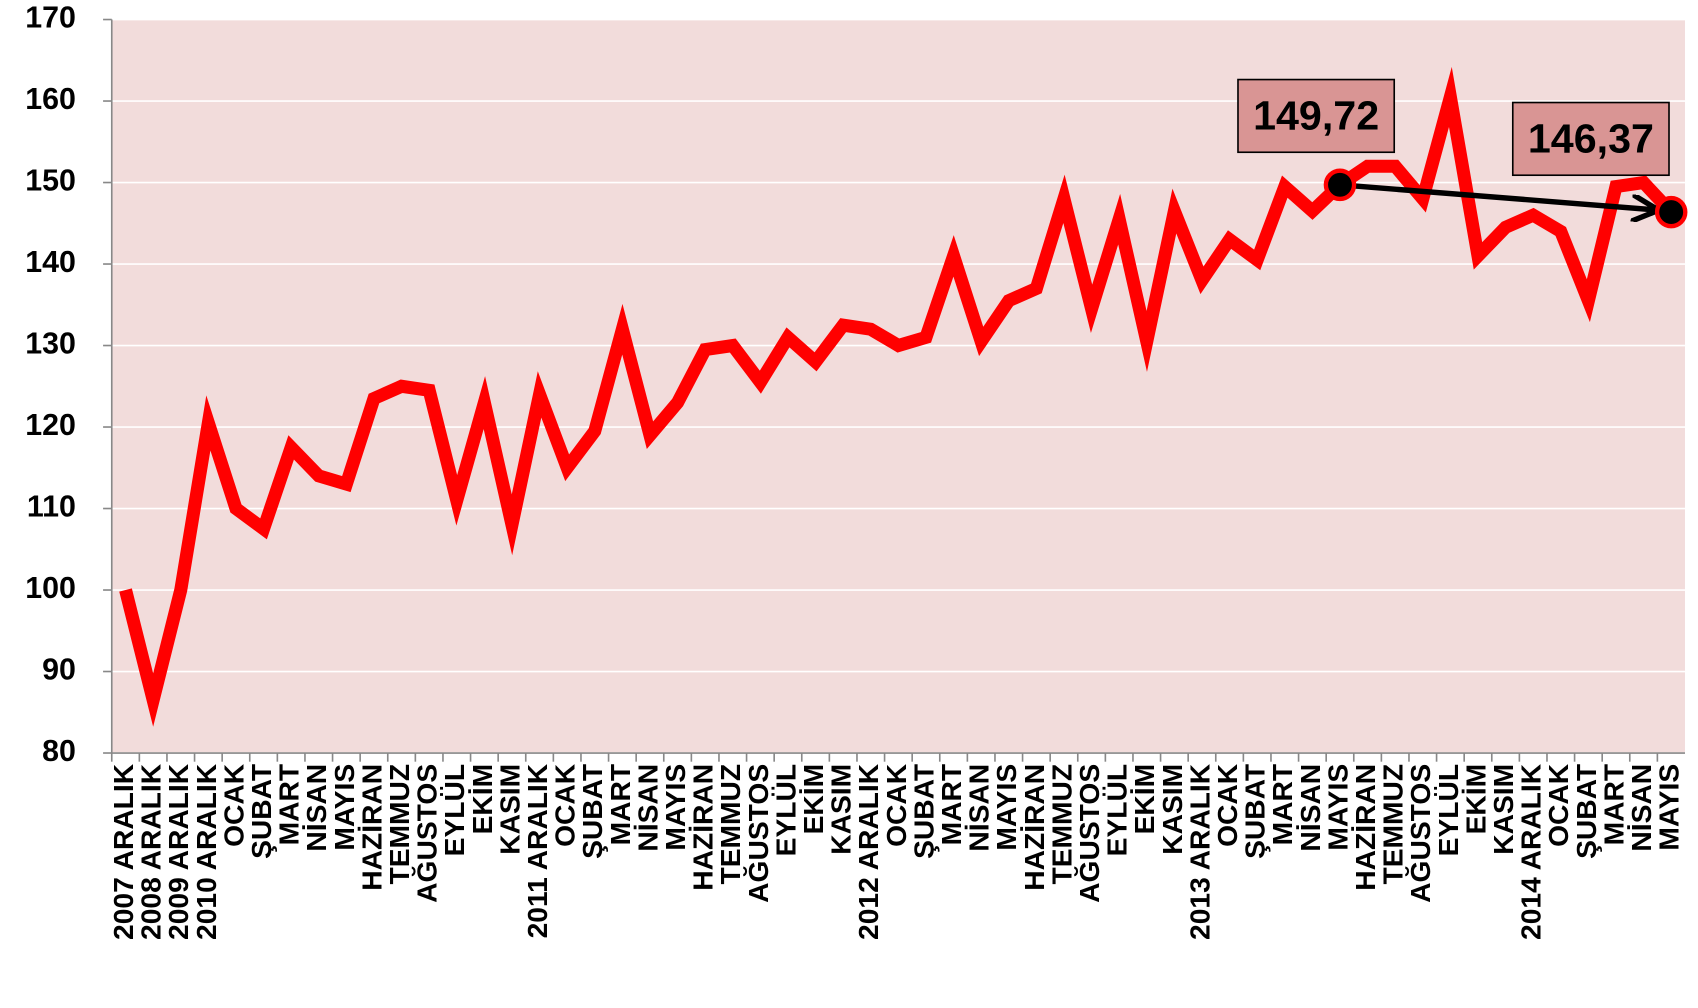 The image size is (1698, 1008). Describe the element at coordinates (50, 262) in the screenshot. I see `y-tick-label: 140` at that location.